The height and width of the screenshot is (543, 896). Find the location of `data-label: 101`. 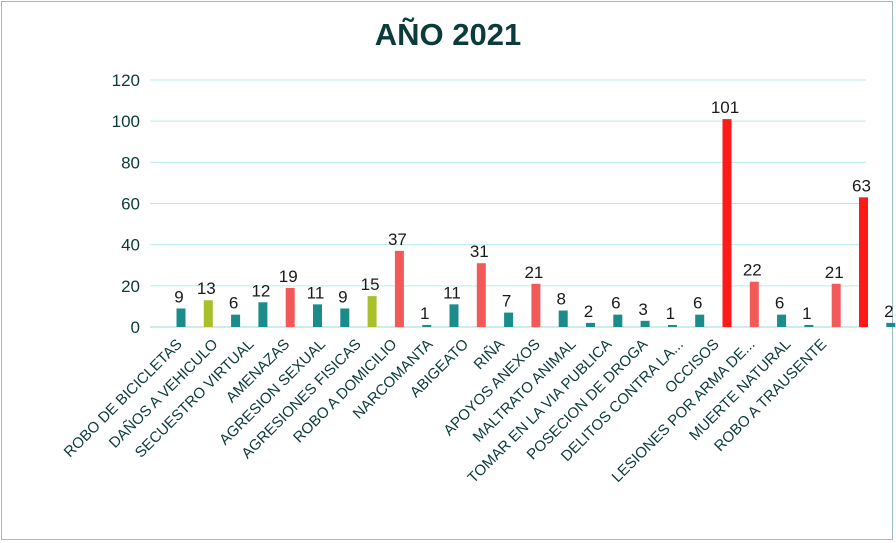

data-label: 101 is located at coordinates (725, 107).